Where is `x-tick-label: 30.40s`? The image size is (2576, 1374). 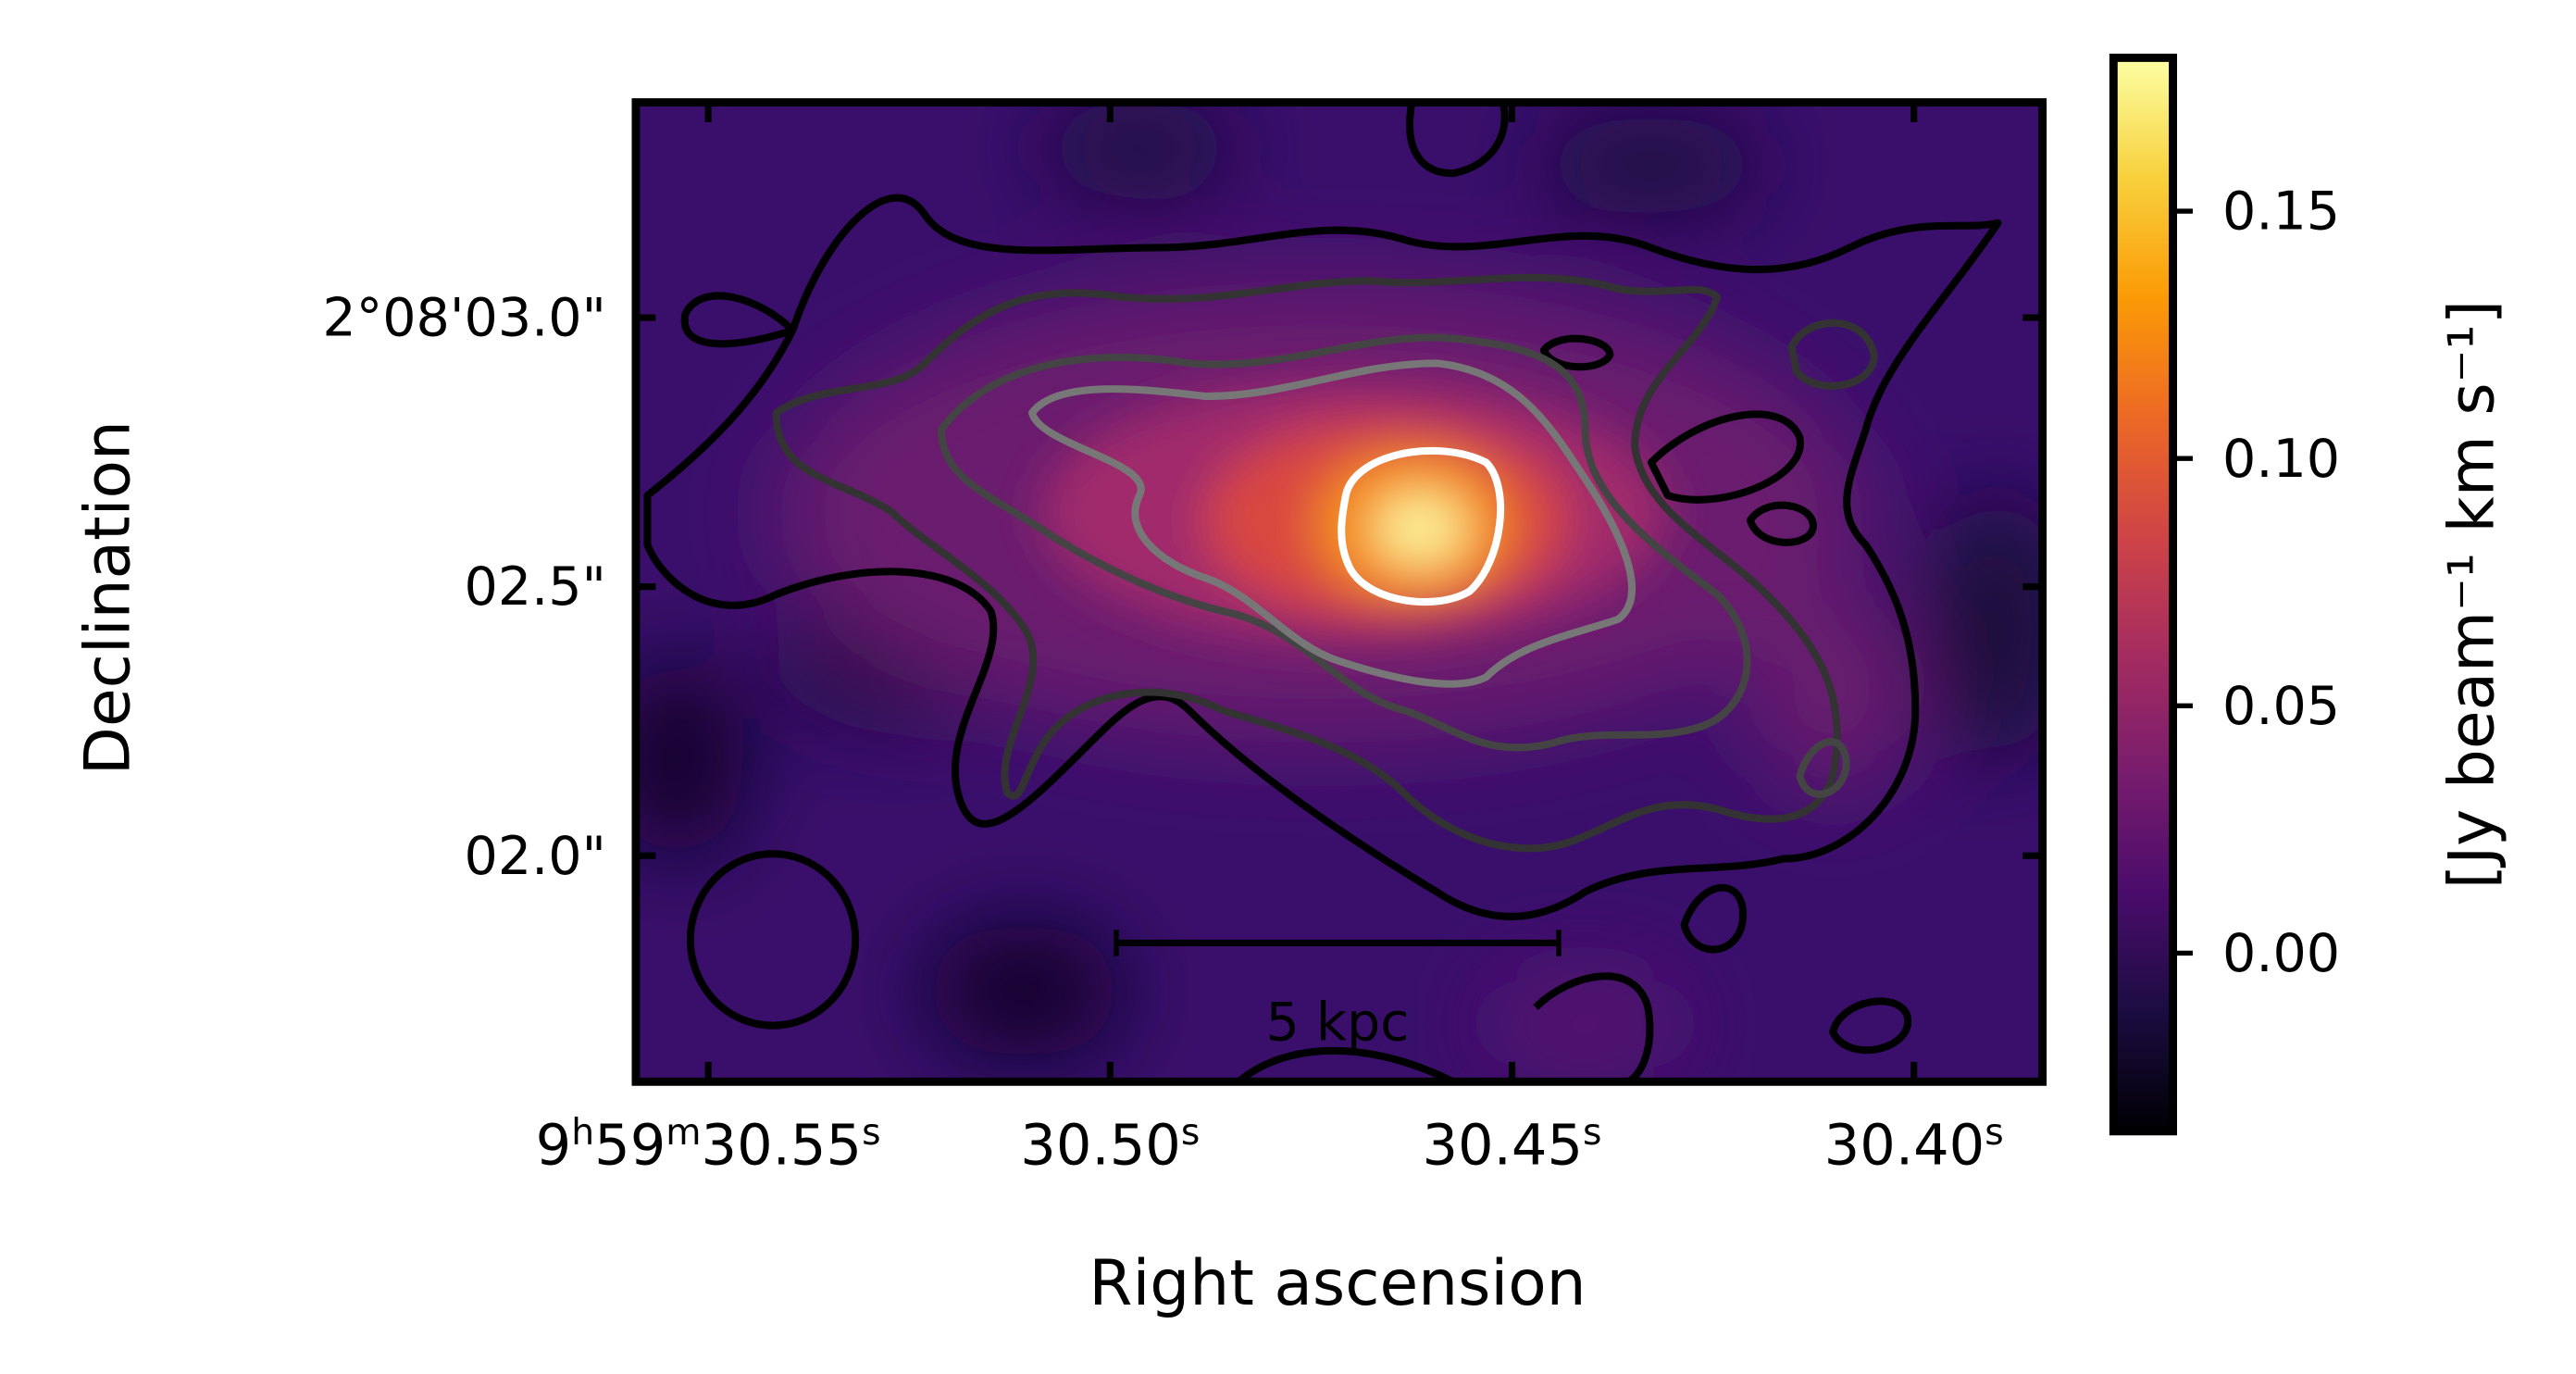 x-tick-label: 30.40s is located at coordinates (1914, 1145).